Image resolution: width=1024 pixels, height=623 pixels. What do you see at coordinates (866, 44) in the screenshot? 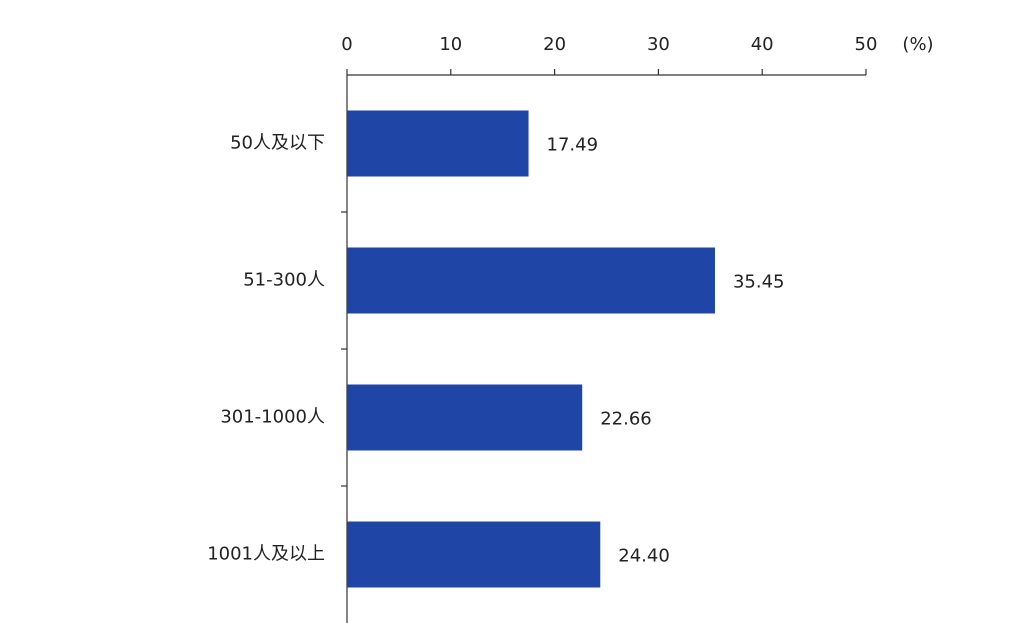
I see `x-tick-label: 50` at bounding box center [866, 44].